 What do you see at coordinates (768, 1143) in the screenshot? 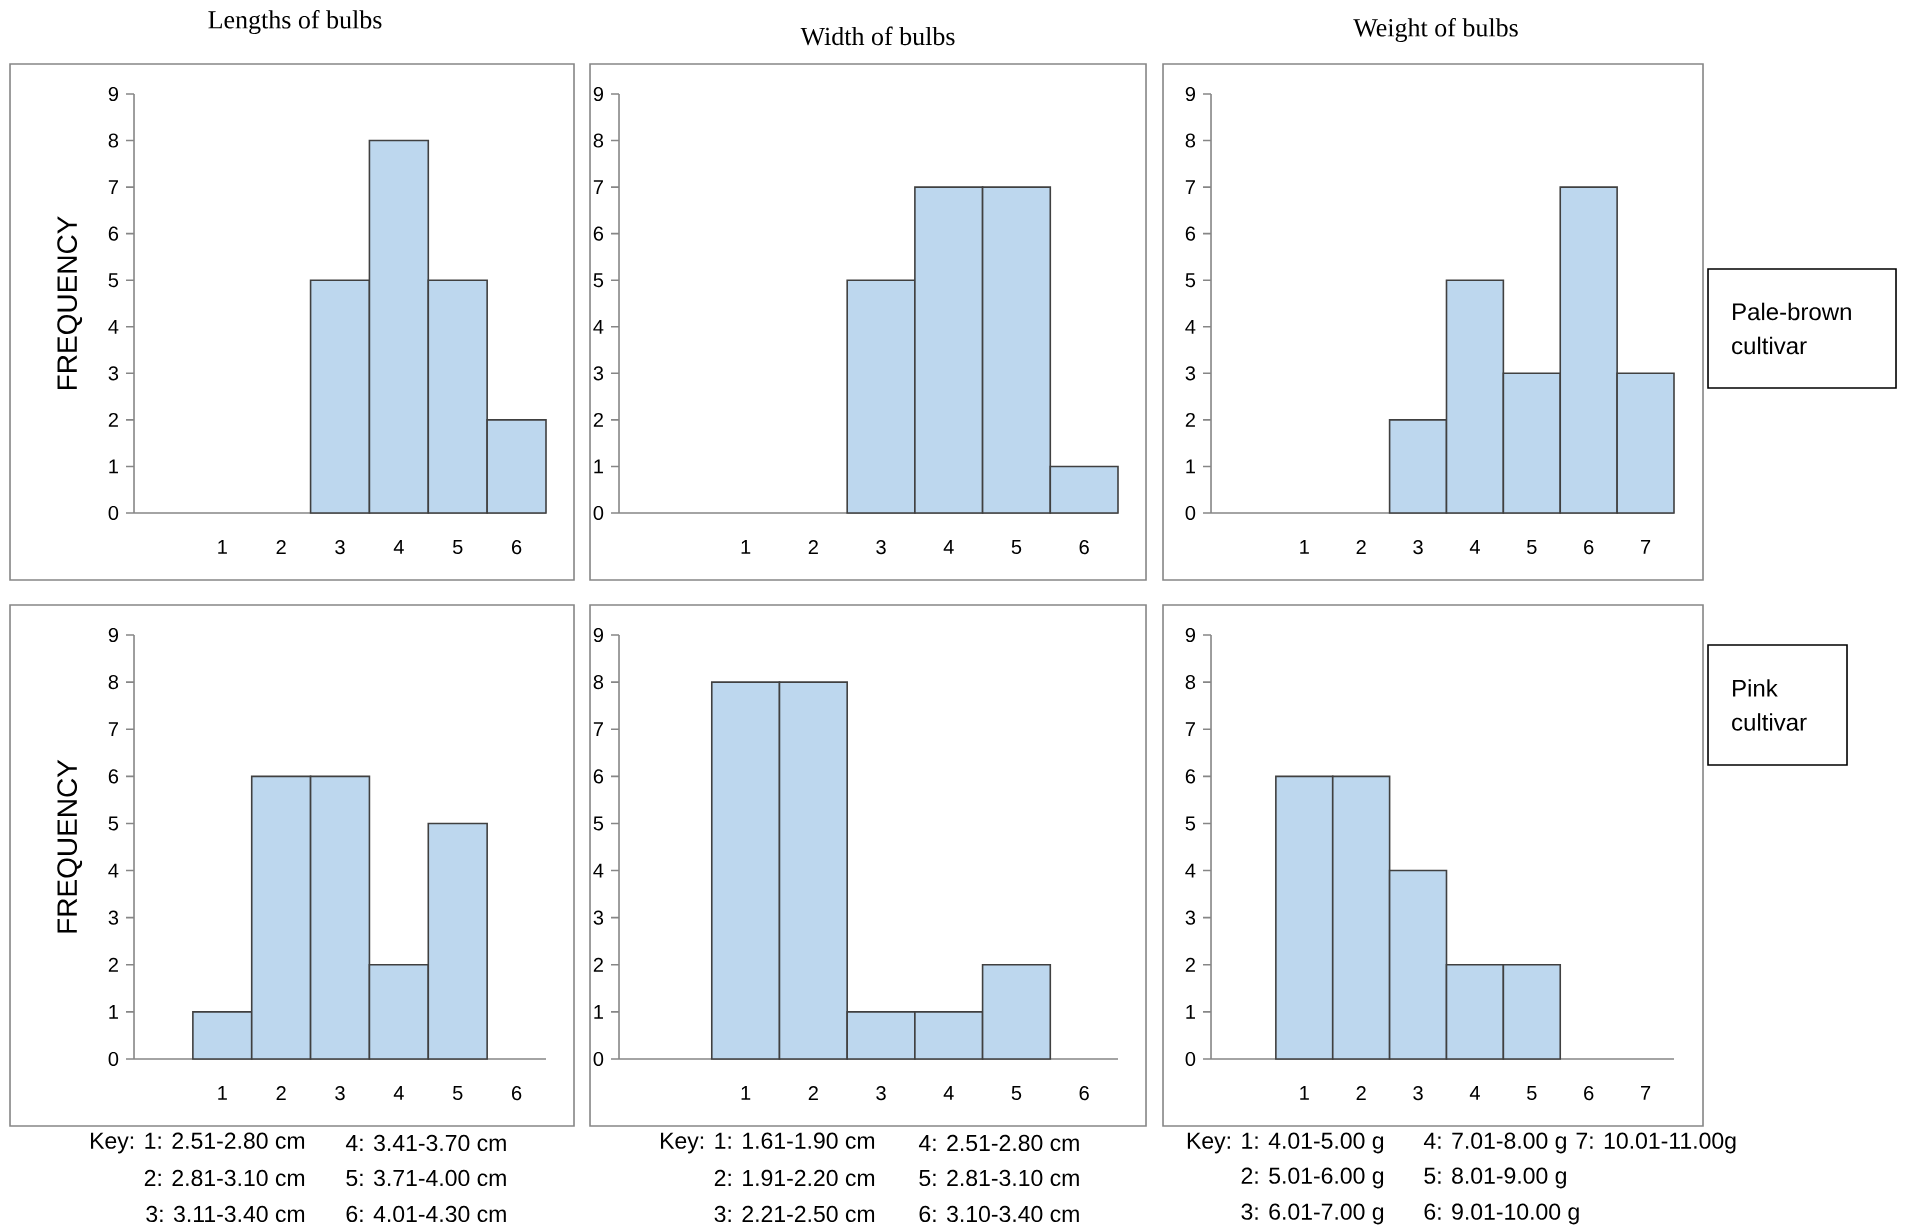
I see `text: Key: 1: 1.61-1.90 cm` at bounding box center [768, 1143].